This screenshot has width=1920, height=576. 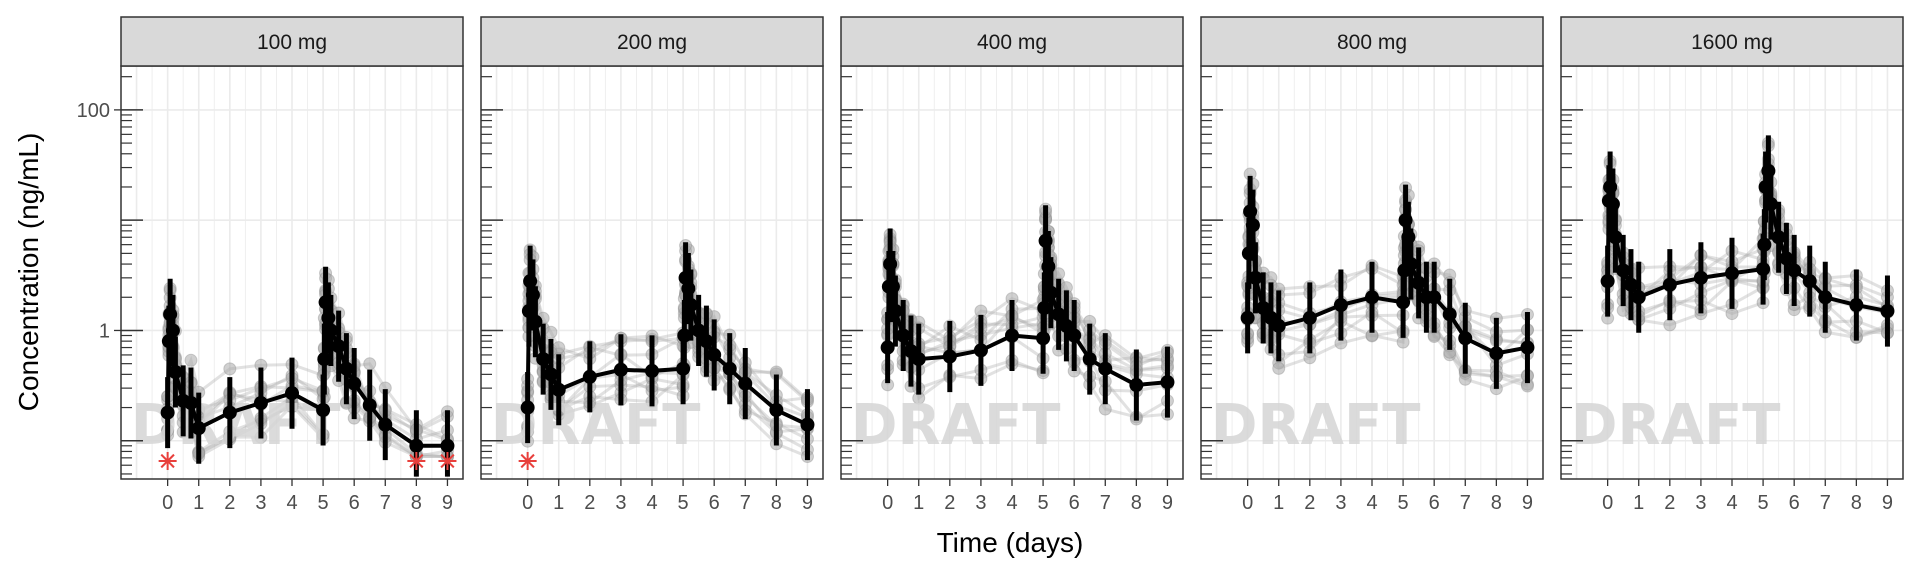 I want to click on facet-strip-label: 1600 mg, so click(x=1732, y=42).